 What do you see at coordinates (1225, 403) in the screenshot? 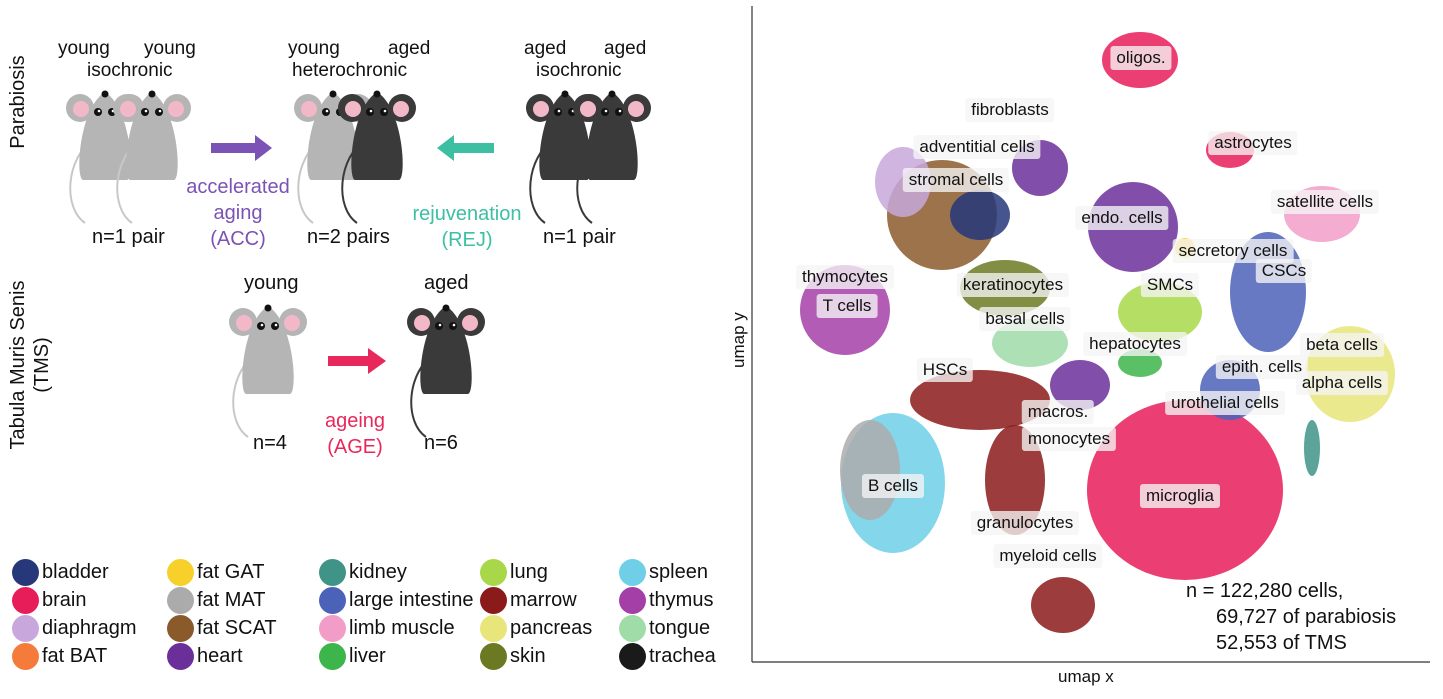
I see `cluster-label-urothelial: urothelial cells` at bounding box center [1225, 403].